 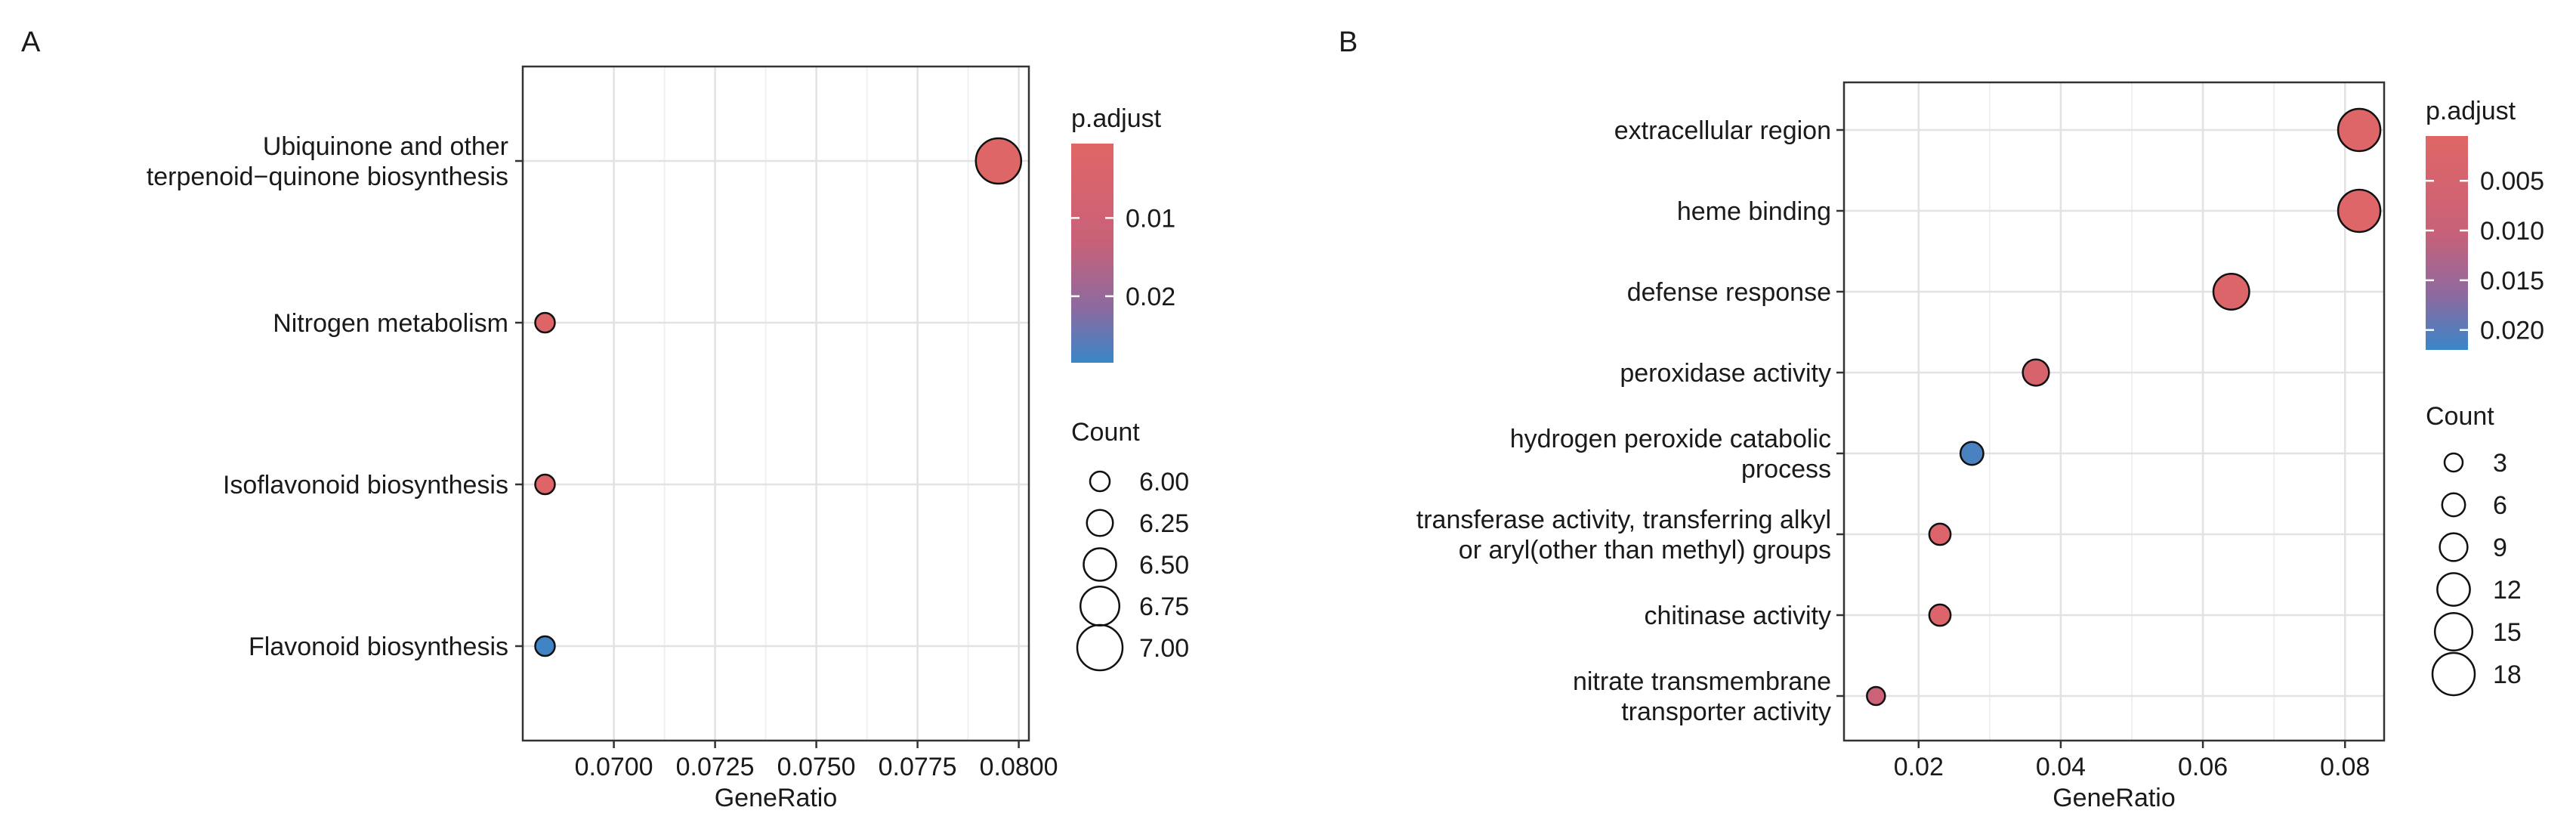 I want to click on x-tick-label: 0.0775, so click(x=918, y=767).